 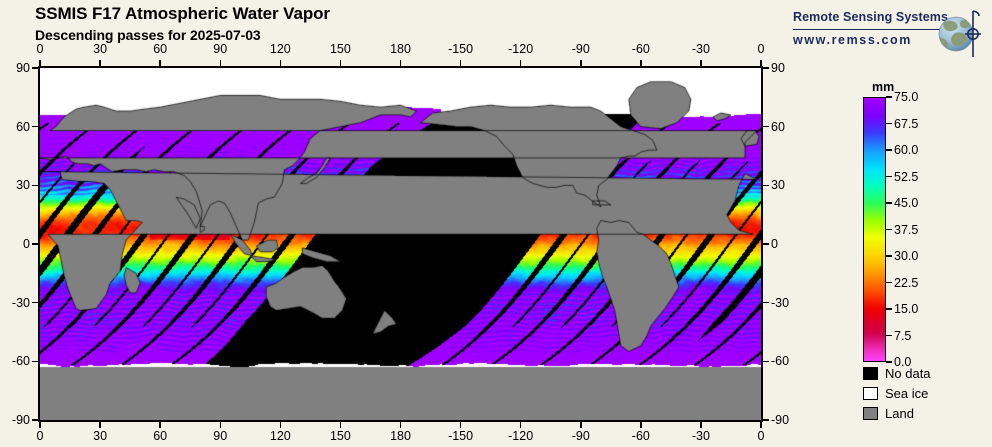 What do you see at coordinates (906, 256) in the screenshot?
I see `colorbar-tick-label: 30.0` at bounding box center [906, 256].